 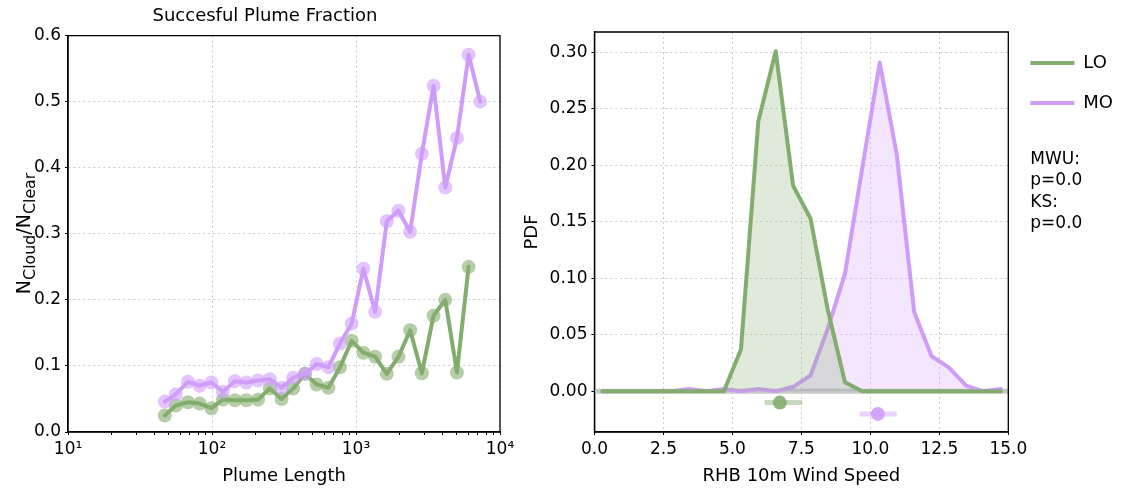 What do you see at coordinates (500, 447) in the screenshot?
I see `x-tick-label: 10⁴` at bounding box center [500, 447].